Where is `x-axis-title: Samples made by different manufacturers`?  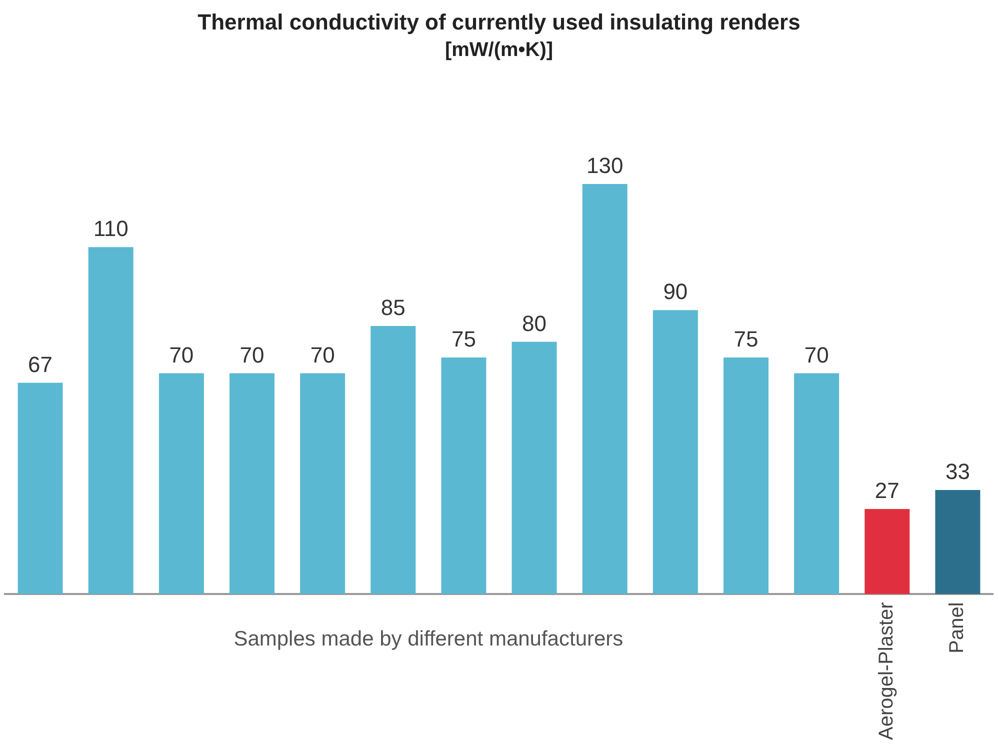
x-axis-title: Samples made by different manufacturers is located at coordinates (429, 638).